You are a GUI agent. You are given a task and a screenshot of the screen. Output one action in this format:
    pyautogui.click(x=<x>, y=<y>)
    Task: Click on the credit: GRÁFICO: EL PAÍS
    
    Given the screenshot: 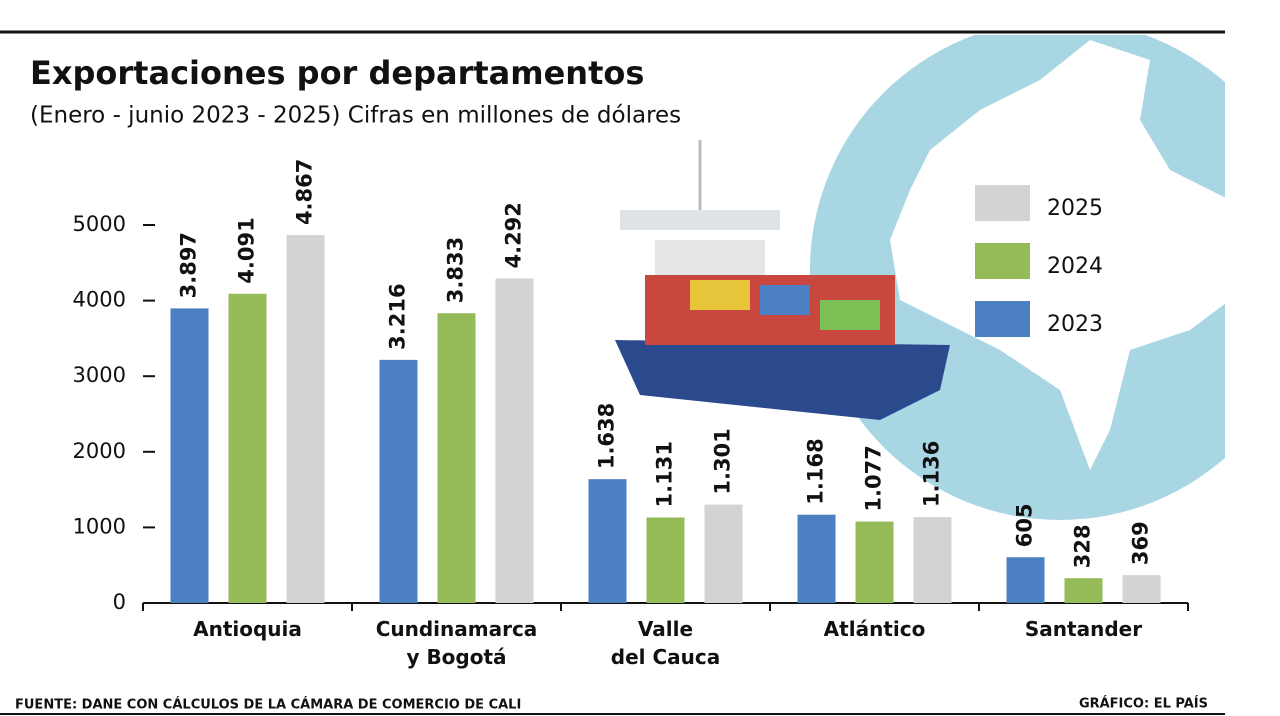 What is the action you would take?
    pyautogui.click(x=1143, y=704)
    